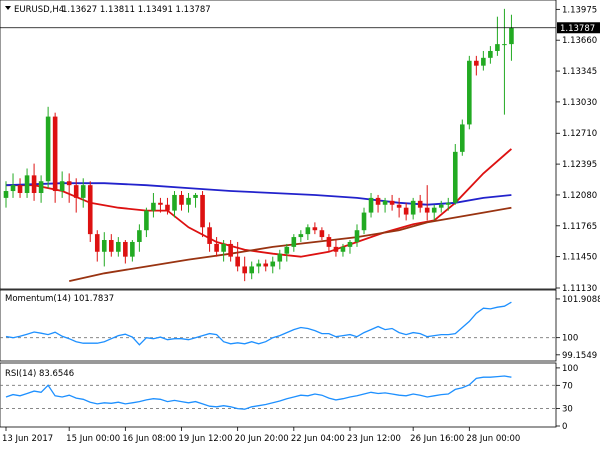  Describe the element at coordinates (579, 10) in the screenshot. I see `price-tick-label: 1.13975` at that location.